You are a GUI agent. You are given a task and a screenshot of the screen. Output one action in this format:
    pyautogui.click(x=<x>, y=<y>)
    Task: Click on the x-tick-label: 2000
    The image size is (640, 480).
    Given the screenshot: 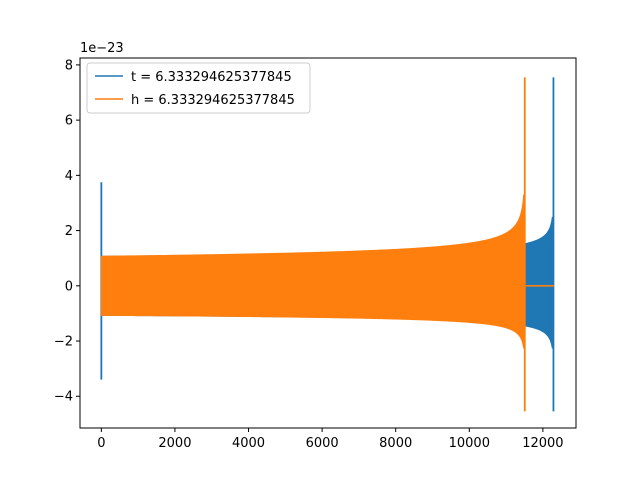 What is the action you would take?
    pyautogui.click(x=174, y=443)
    